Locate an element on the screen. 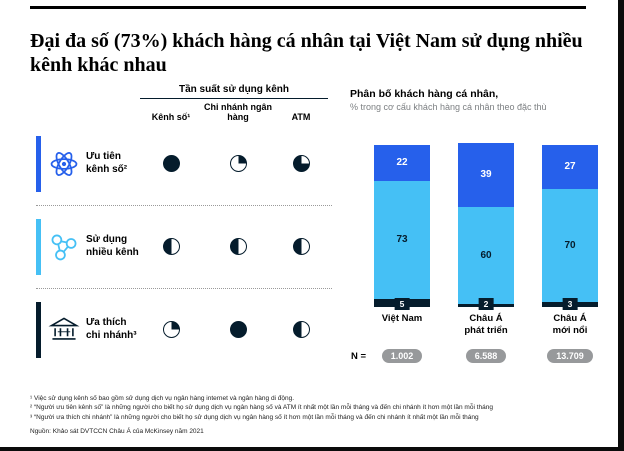  bar-value-label: 5 is located at coordinates (402, 303).